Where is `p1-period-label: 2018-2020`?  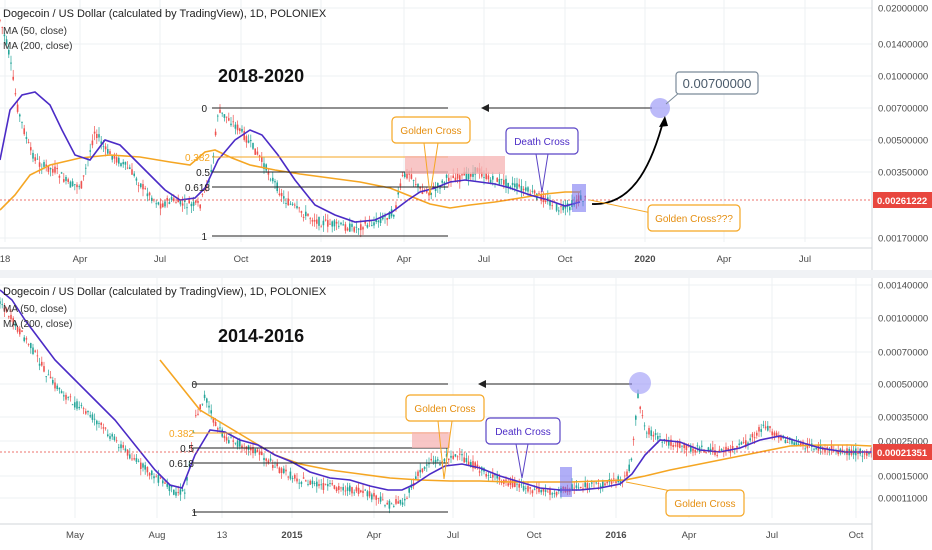
p1-period-label: 2018-2020 is located at coordinates (261, 76).